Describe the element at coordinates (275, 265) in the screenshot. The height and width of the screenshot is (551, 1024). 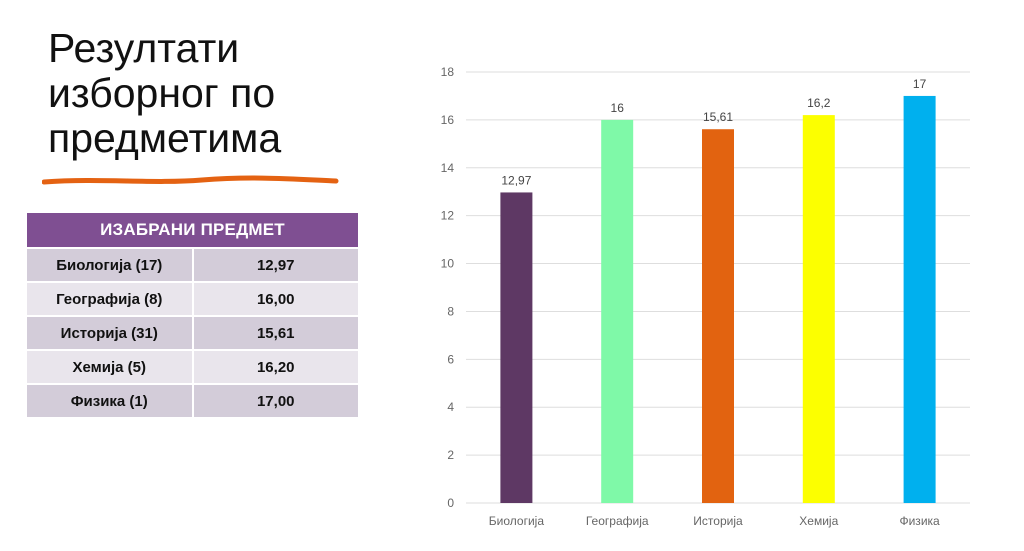
I see `score-cell: 12,97` at that location.